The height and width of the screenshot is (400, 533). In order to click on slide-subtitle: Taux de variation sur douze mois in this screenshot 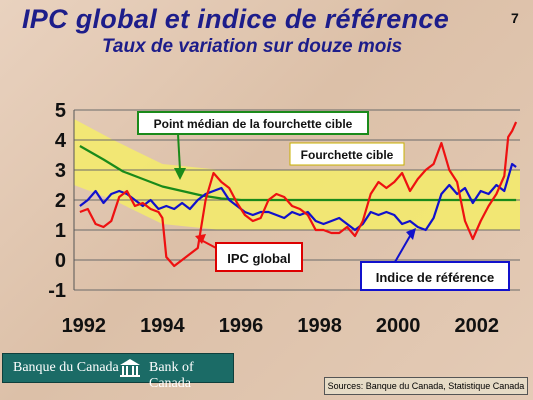, I will do `click(252, 46)`.